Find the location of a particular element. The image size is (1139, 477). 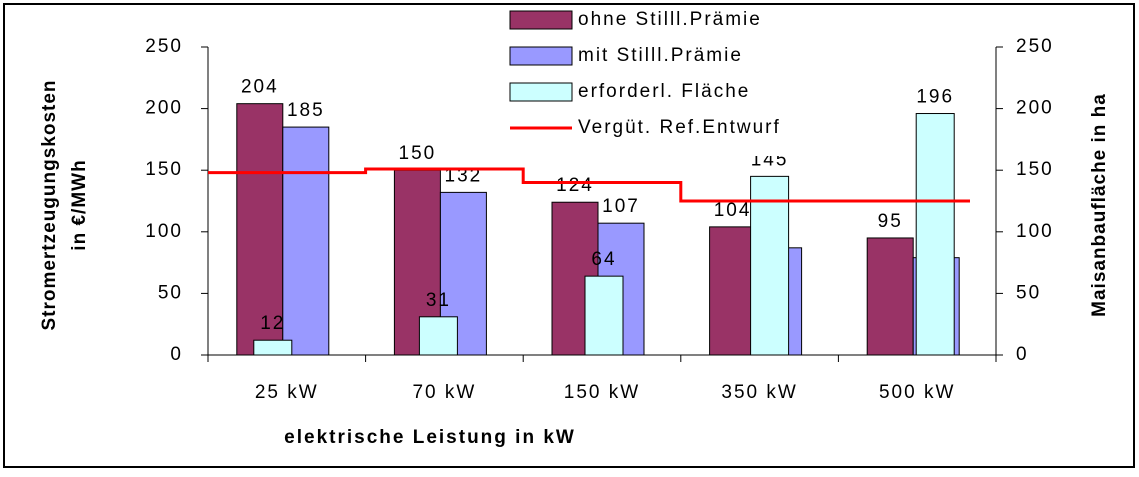

legend-label: mit Stilll.Prämie is located at coordinates (660, 55).